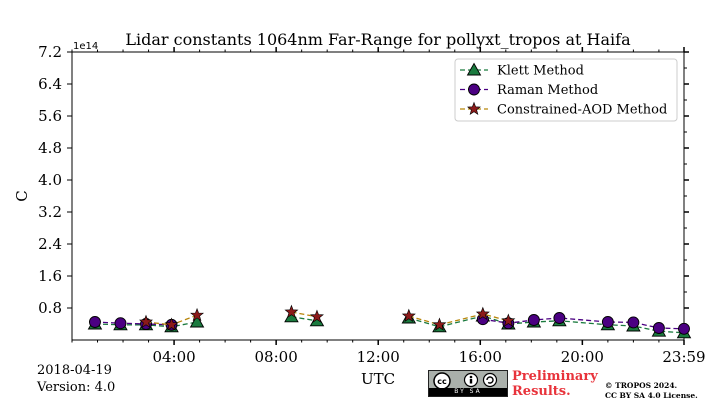 The image size is (720, 401). I want to click on license-line-2: CC BY SA 4.0 License., so click(651, 395).